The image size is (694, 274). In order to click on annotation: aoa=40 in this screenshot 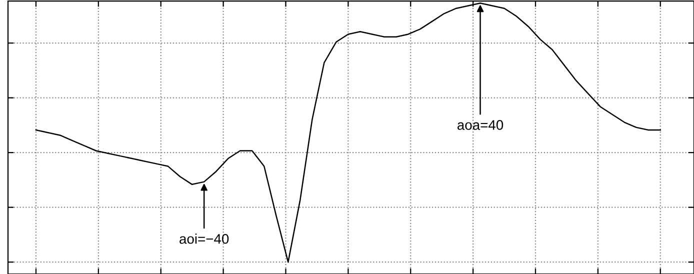, I will do `click(480, 125)`.